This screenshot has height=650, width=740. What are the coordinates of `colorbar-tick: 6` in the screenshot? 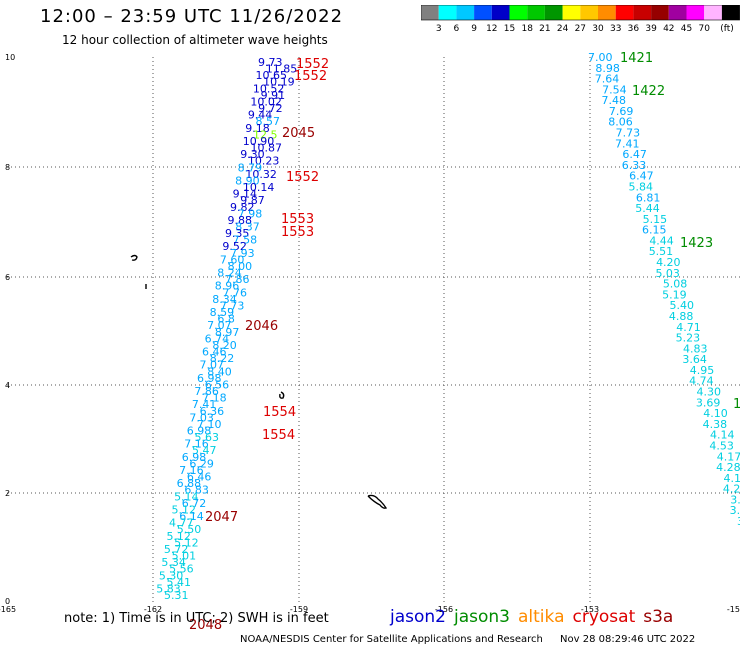 It's located at (457, 29).